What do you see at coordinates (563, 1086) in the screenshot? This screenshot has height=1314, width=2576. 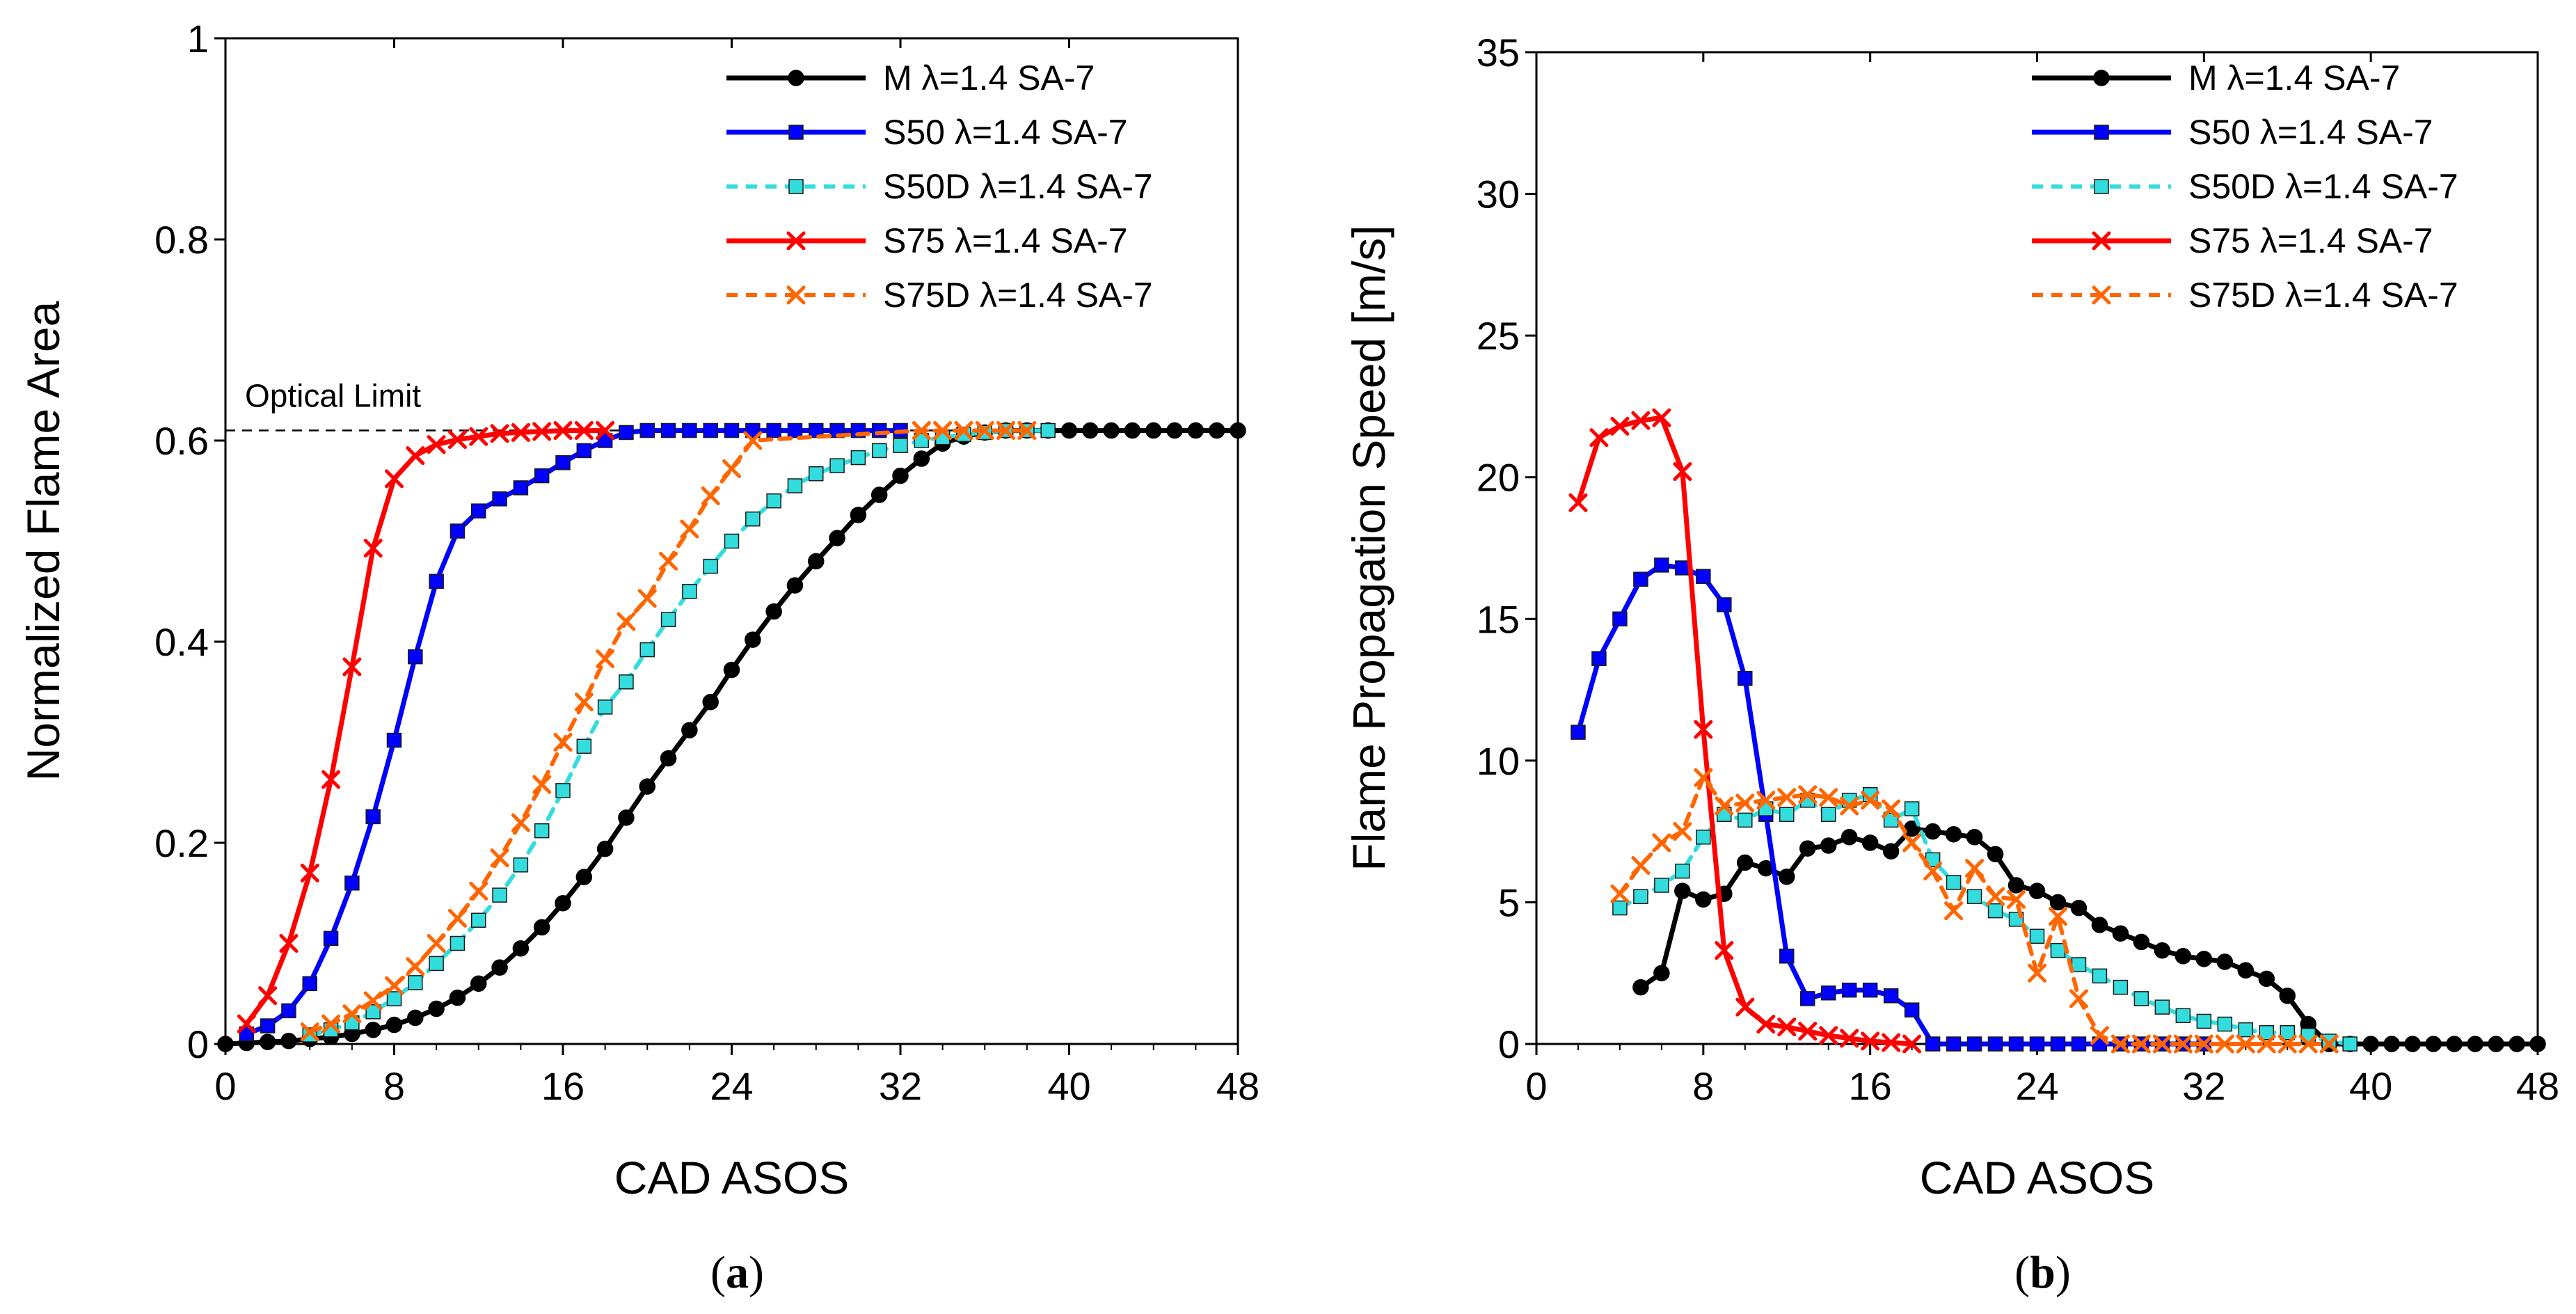 I see `x-tick-label: 16` at bounding box center [563, 1086].